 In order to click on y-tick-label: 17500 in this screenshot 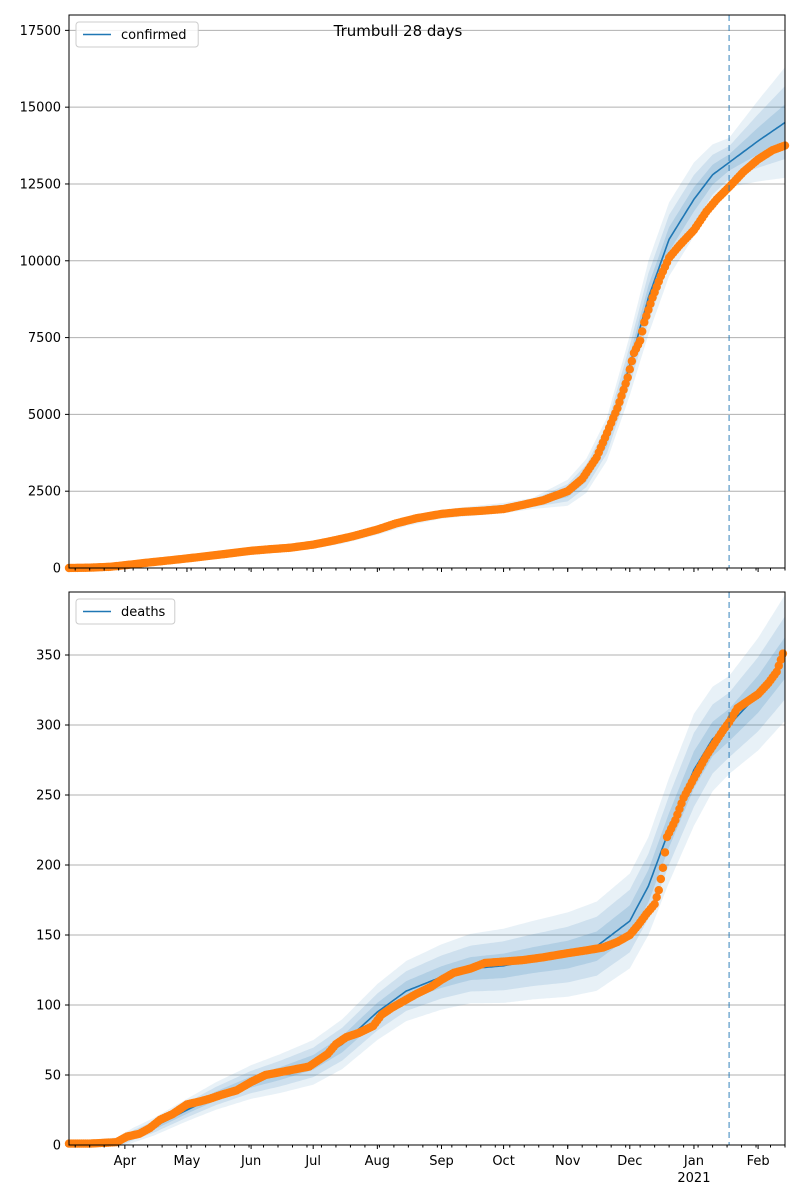, I will do `click(40, 31)`.